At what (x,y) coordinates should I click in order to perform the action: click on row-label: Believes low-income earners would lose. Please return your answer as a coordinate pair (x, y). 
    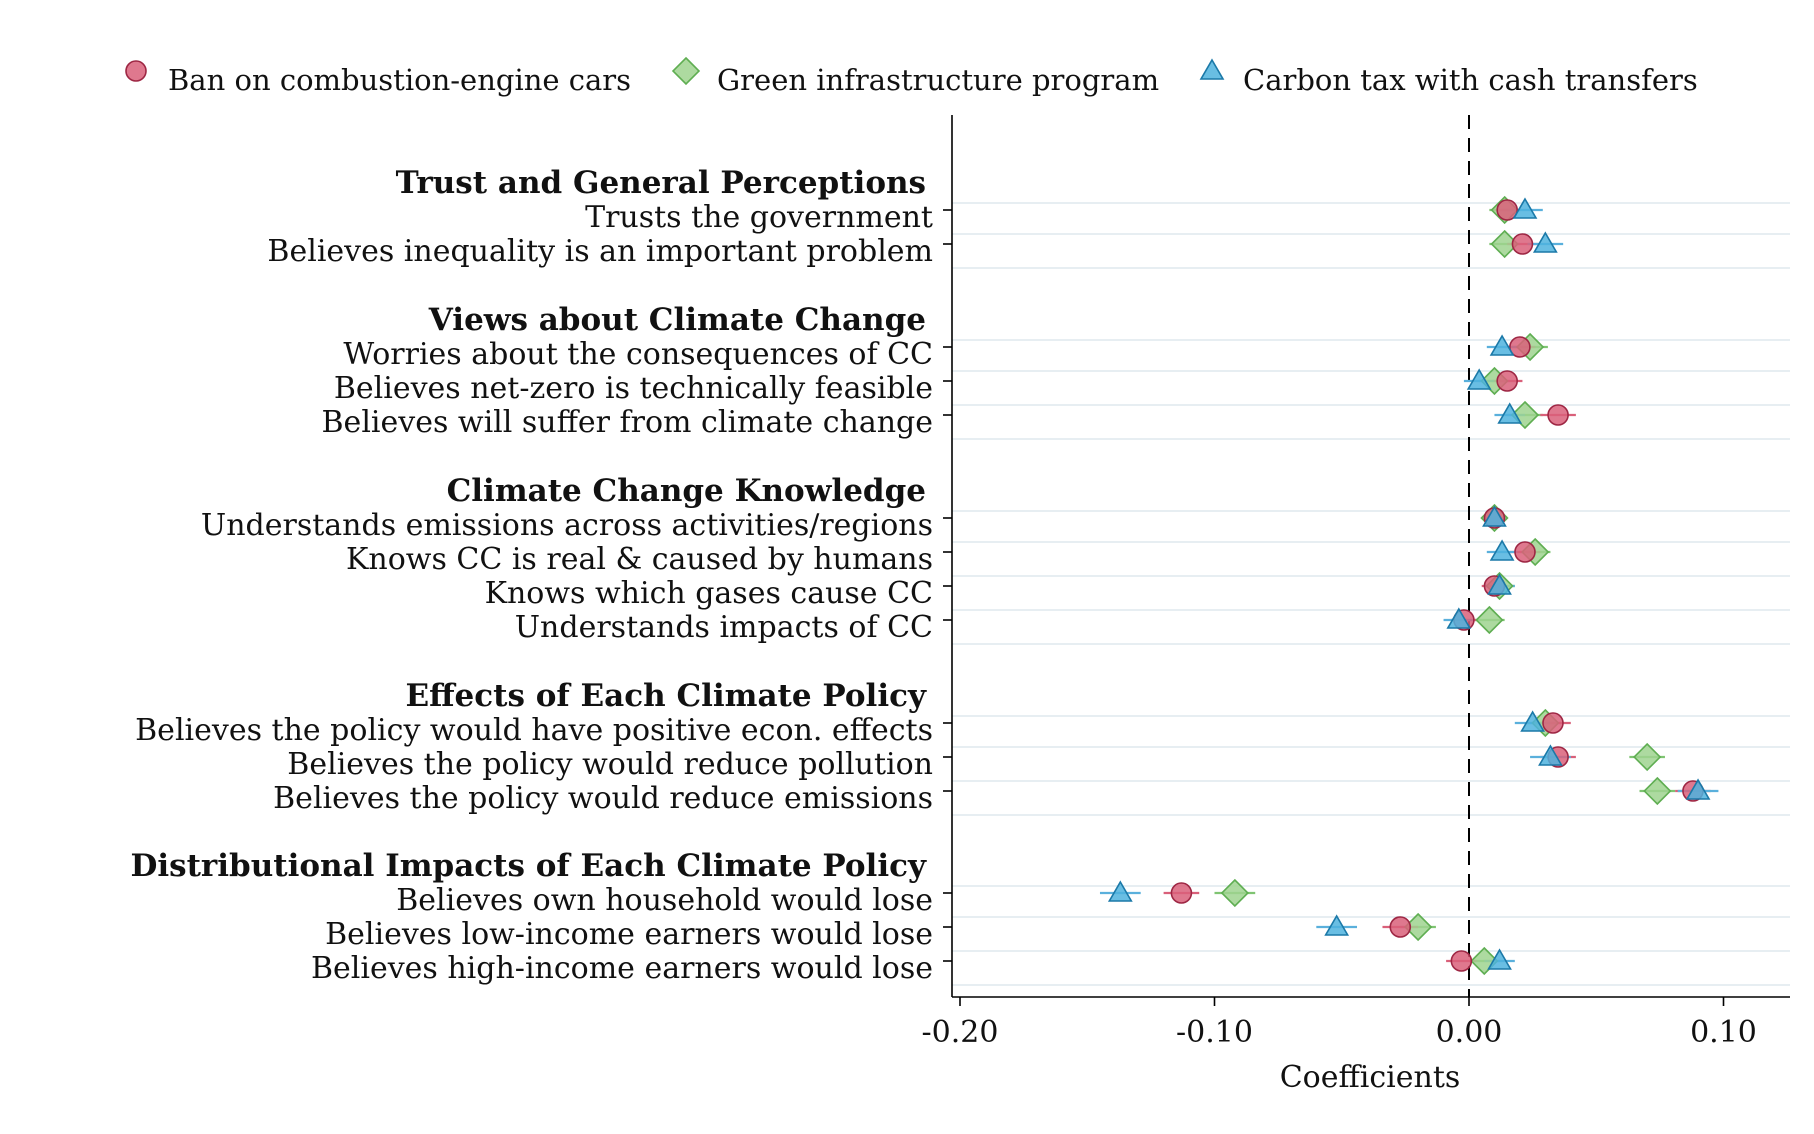
    Looking at the image, I should click on (629, 934).